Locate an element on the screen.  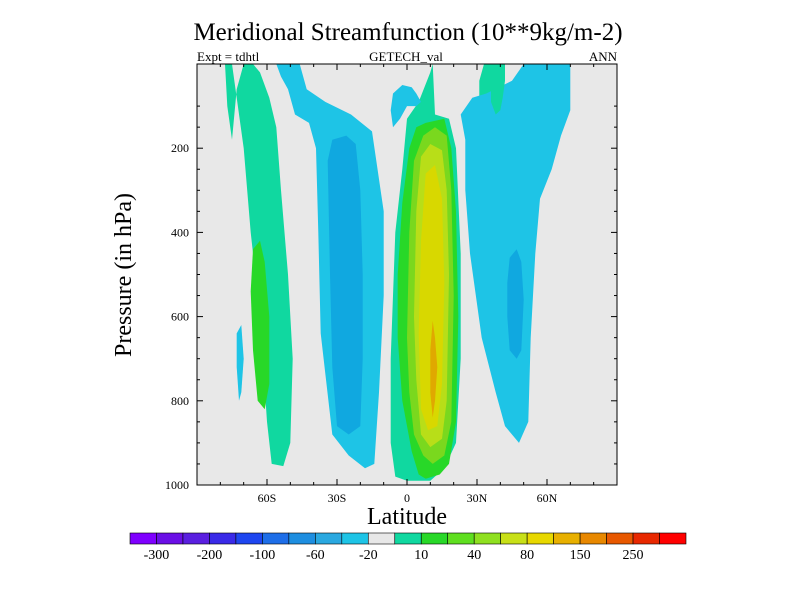
x-tick-label: 30N is located at coordinates (477, 498).